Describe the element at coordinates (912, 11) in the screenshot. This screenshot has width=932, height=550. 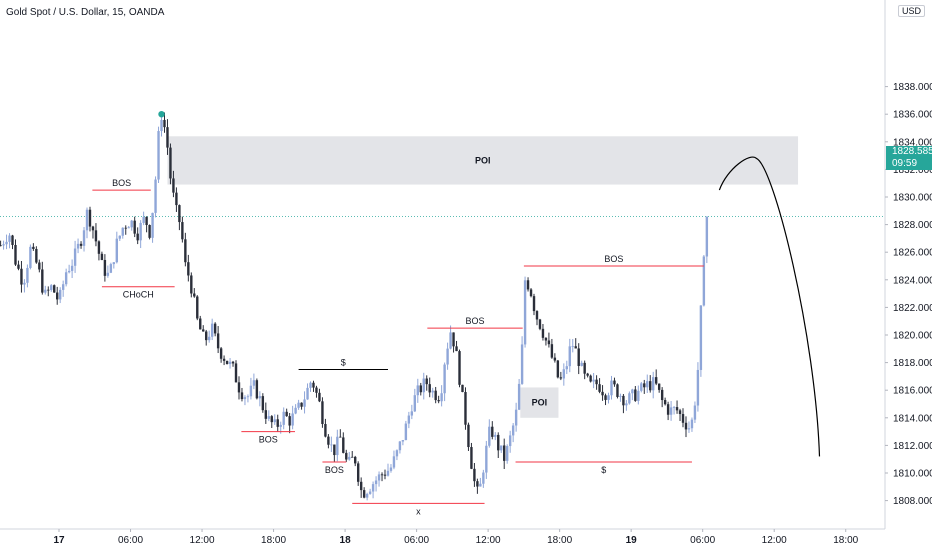
I see `currency-badge: USD` at that location.